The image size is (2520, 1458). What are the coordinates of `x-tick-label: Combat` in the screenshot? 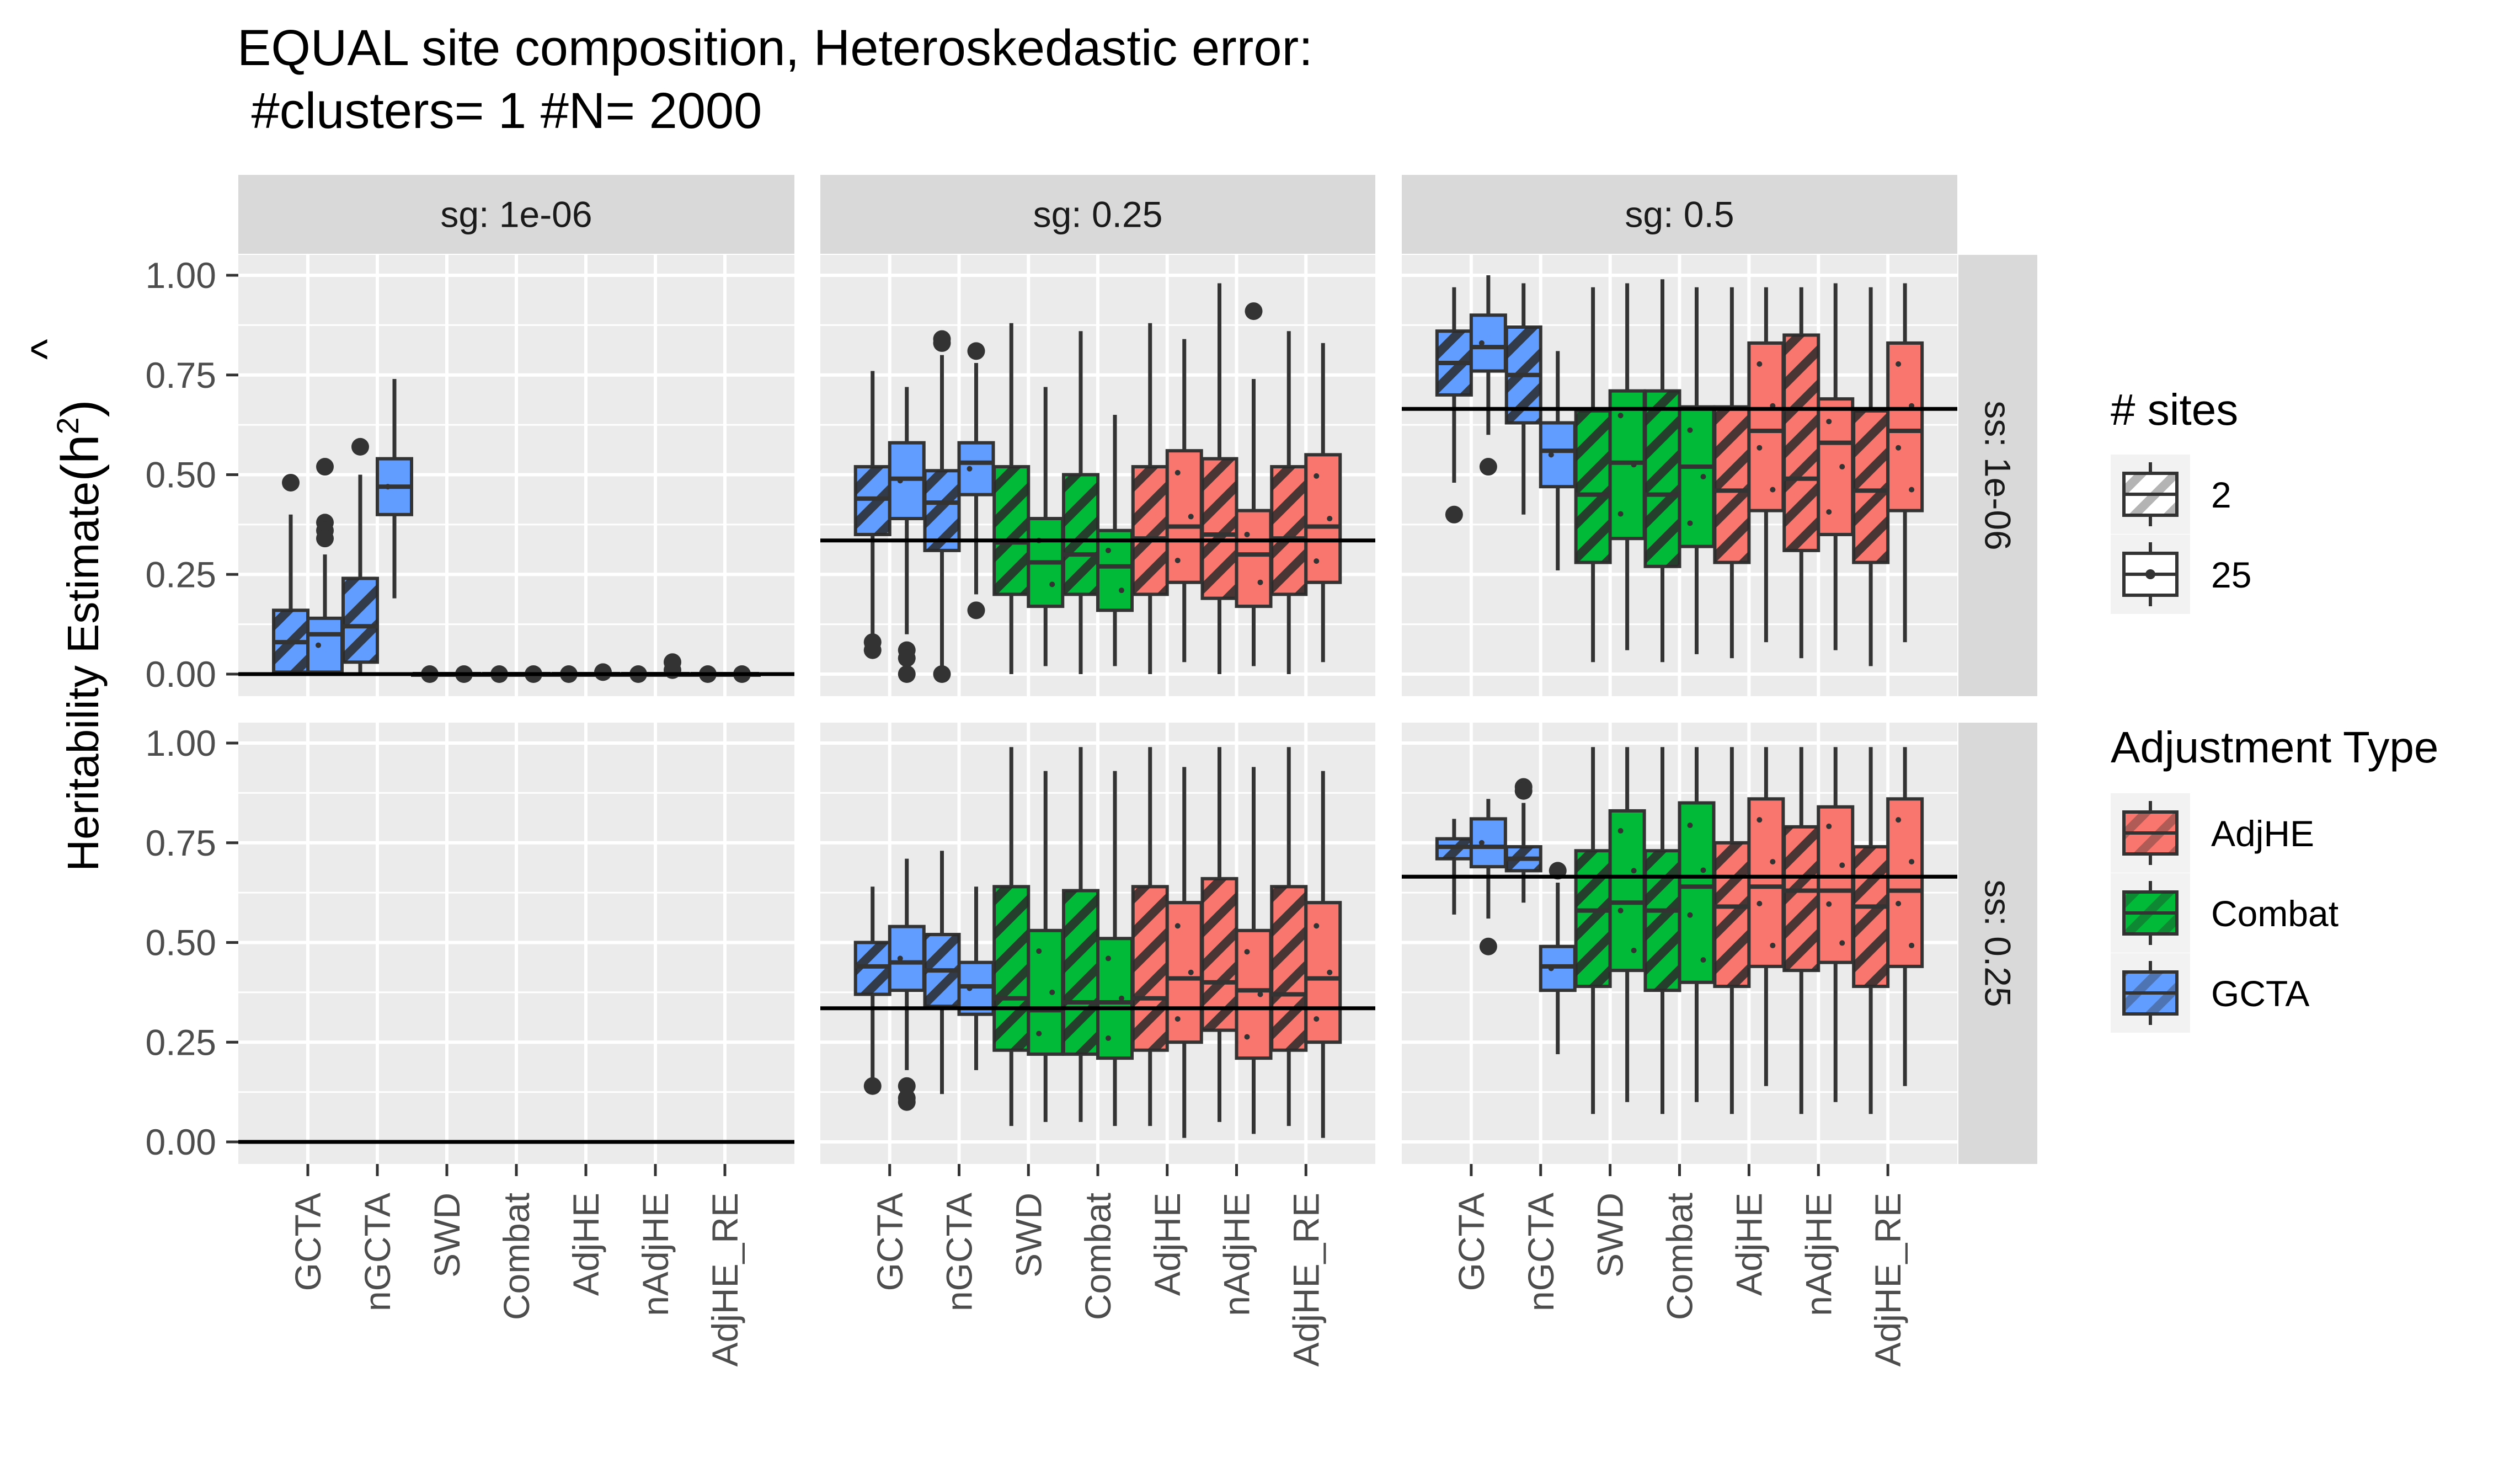 It's located at (1097, 1256).